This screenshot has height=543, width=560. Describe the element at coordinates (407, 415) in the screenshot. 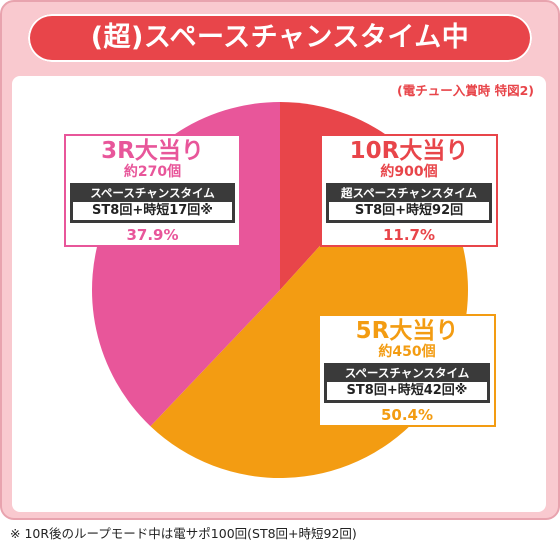

I see `slice-label-percent: 50.4%` at that location.